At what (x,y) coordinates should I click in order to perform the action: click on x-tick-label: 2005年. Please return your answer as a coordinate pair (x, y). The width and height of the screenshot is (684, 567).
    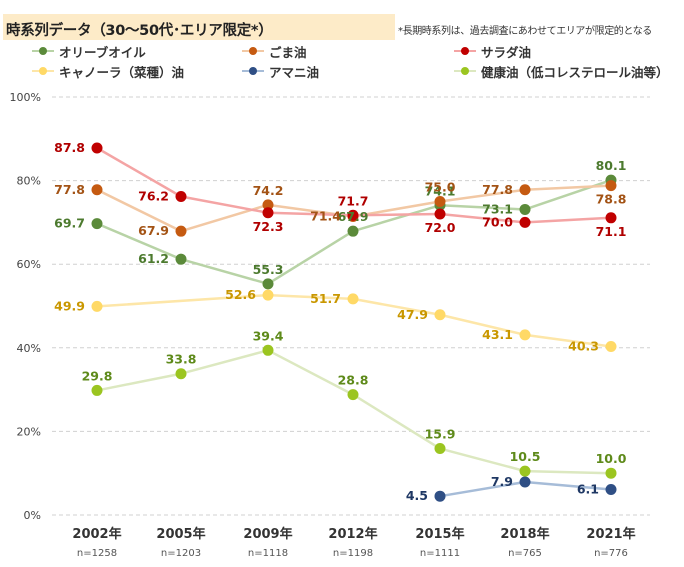
    Looking at the image, I should click on (180, 534).